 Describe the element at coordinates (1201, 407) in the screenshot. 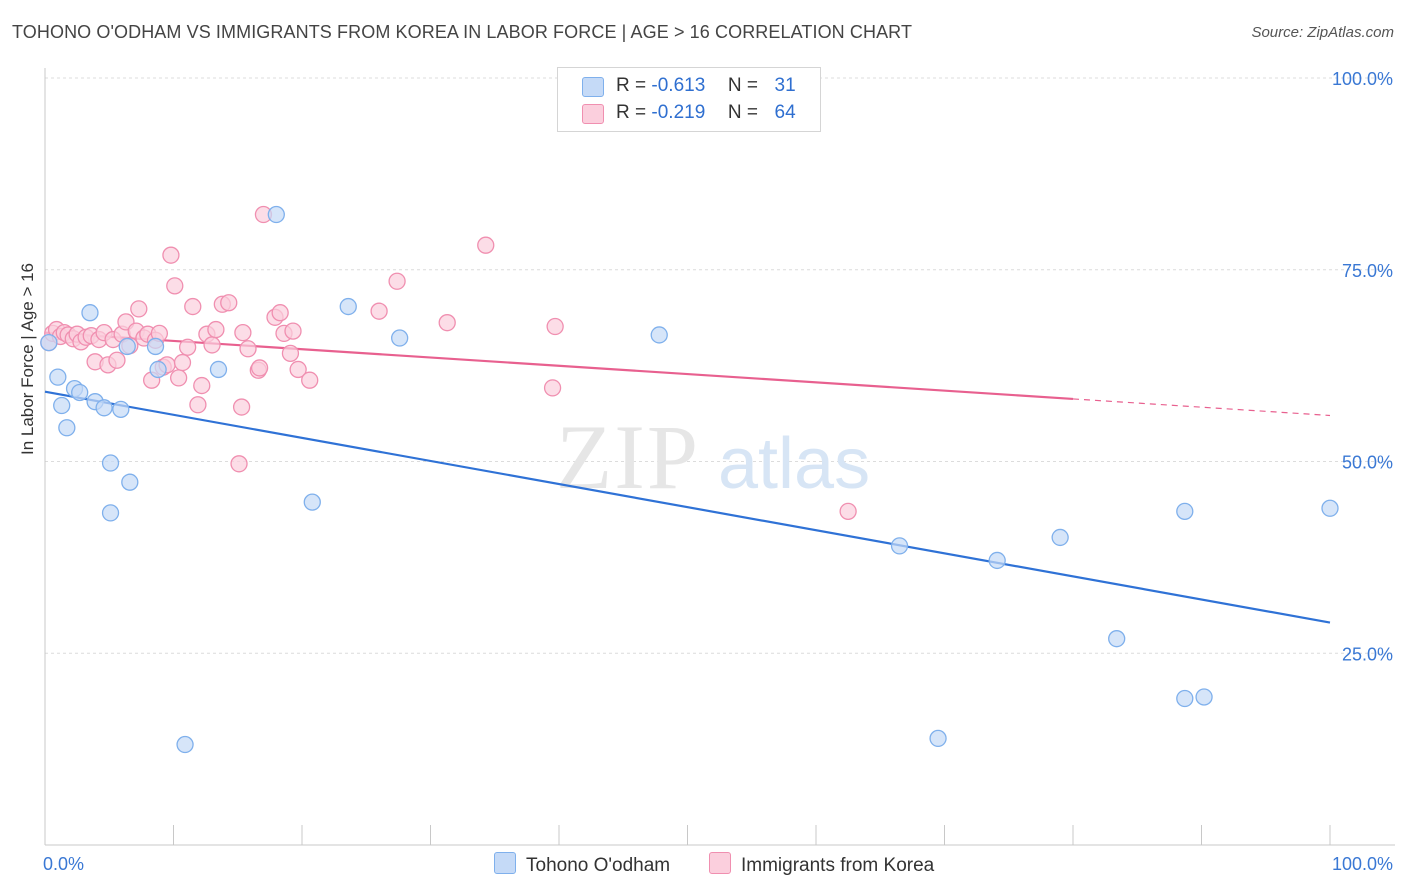

I see `trend-line-extension` at that location.